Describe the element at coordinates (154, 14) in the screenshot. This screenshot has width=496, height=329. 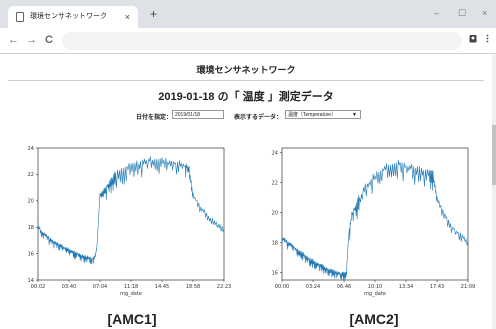
I see `new-tab-button: +` at that location.